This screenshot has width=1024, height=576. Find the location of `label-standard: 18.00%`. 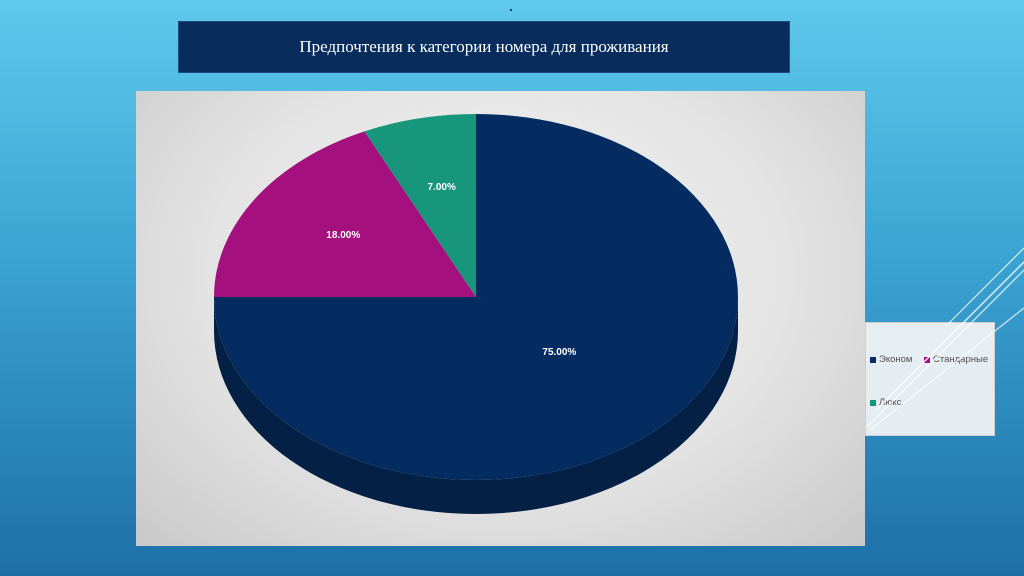

label-standard: 18.00% is located at coordinates (343, 235).